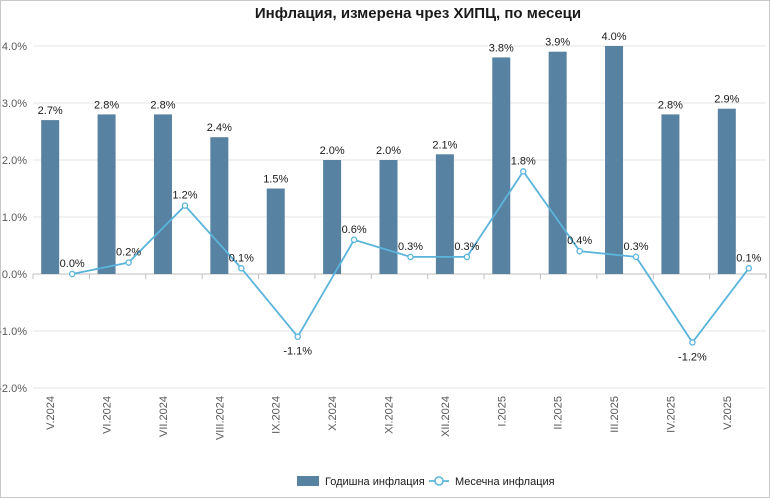  What do you see at coordinates (164, 416) in the screenshot?
I see `x-tick-label: VII.2024` at bounding box center [164, 416].